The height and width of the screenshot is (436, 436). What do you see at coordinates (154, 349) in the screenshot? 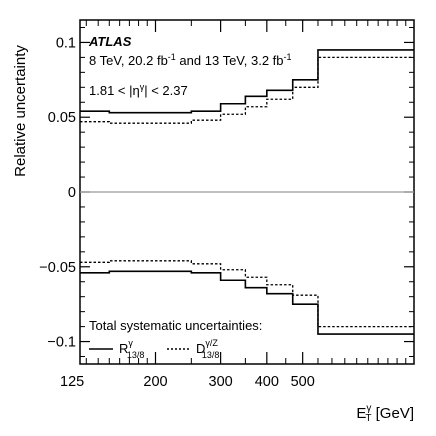
I see `legend: Rγ 13/8 Dγ/Z 13/8` at bounding box center [154, 349].